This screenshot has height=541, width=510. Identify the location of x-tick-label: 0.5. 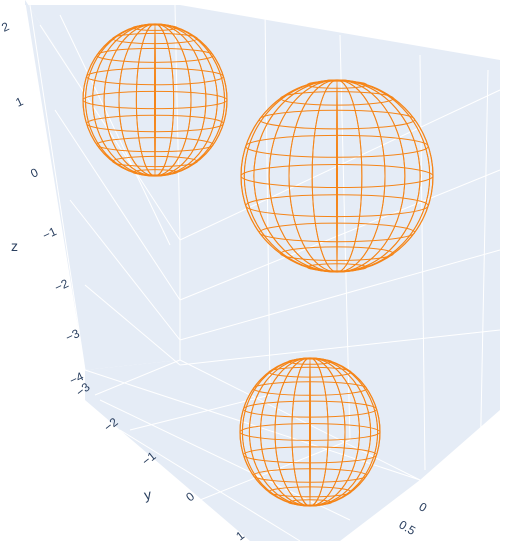
(408, 527).